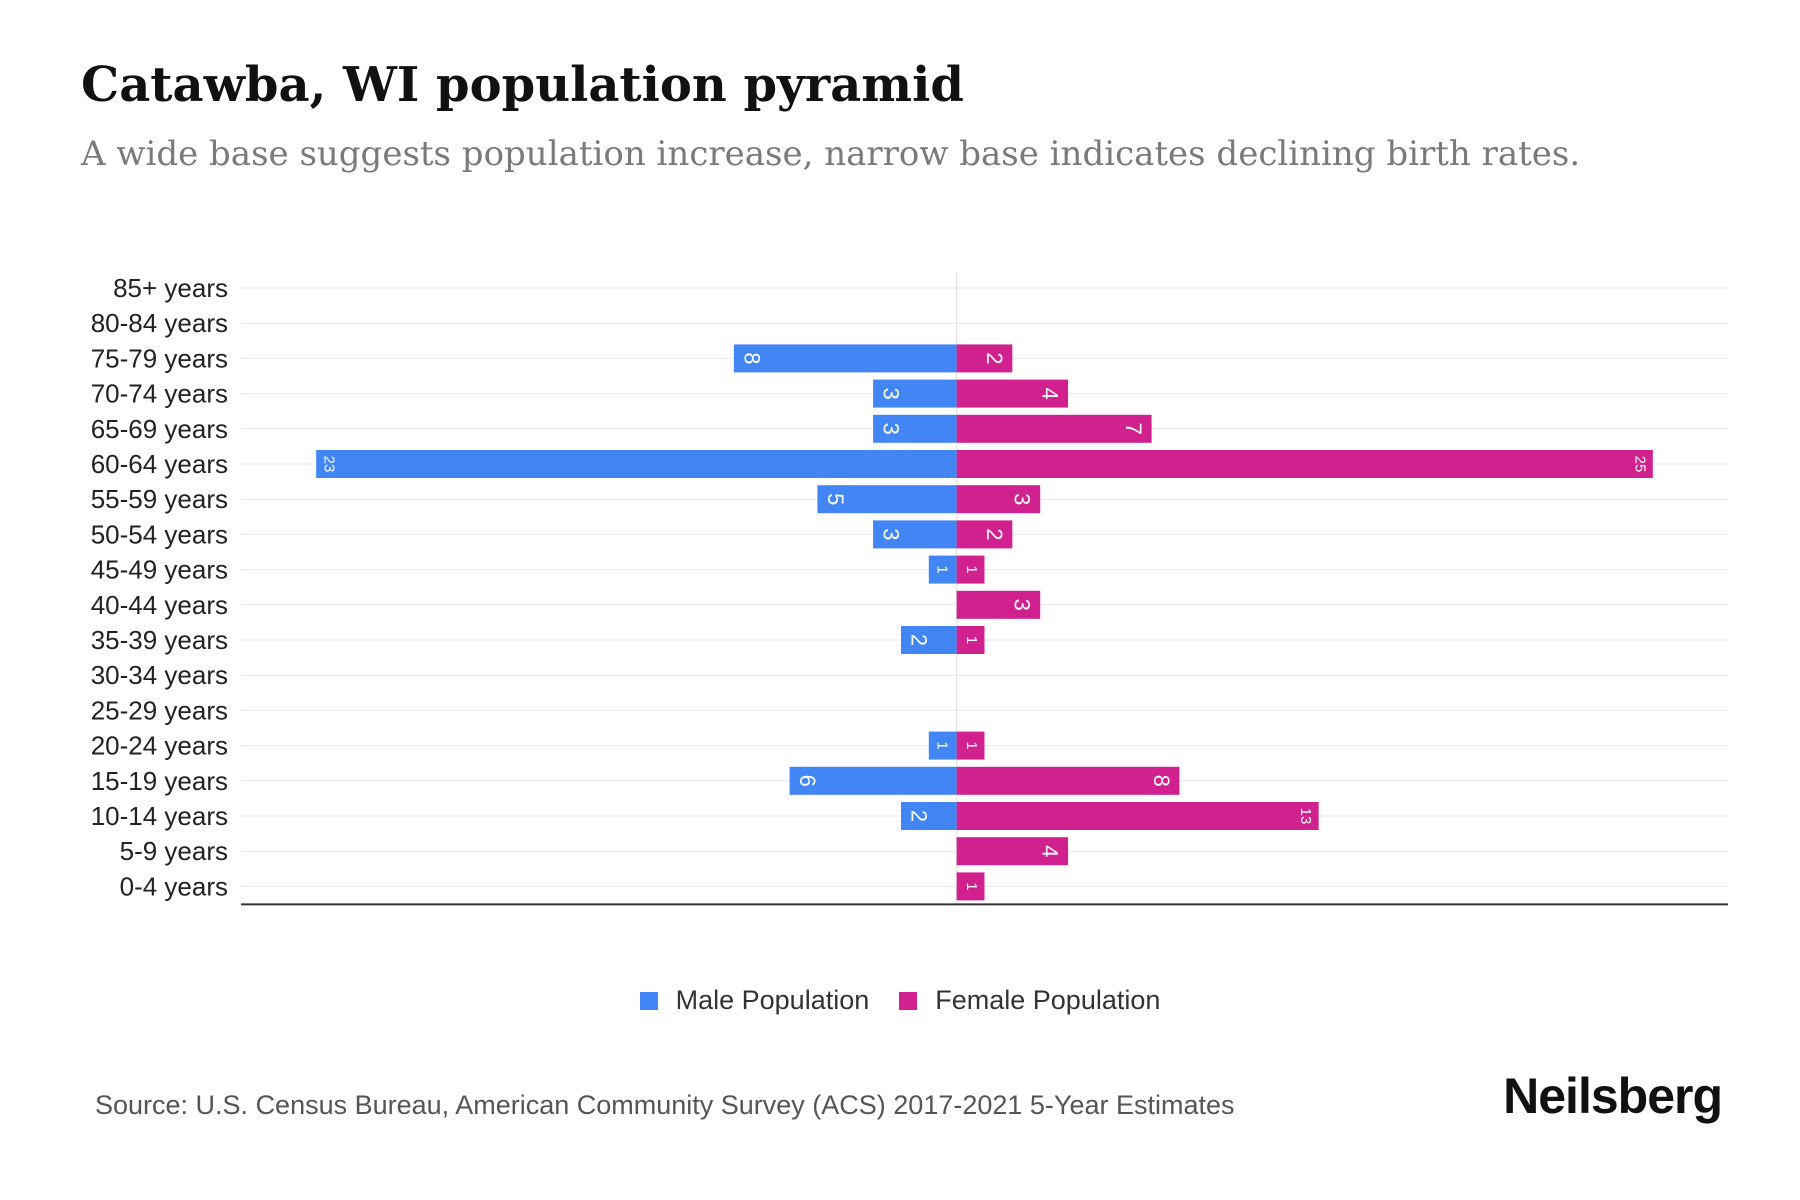 The image size is (1800, 1200). What do you see at coordinates (1639, 464) in the screenshot?
I see `value-label-female: 25` at bounding box center [1639, 464].